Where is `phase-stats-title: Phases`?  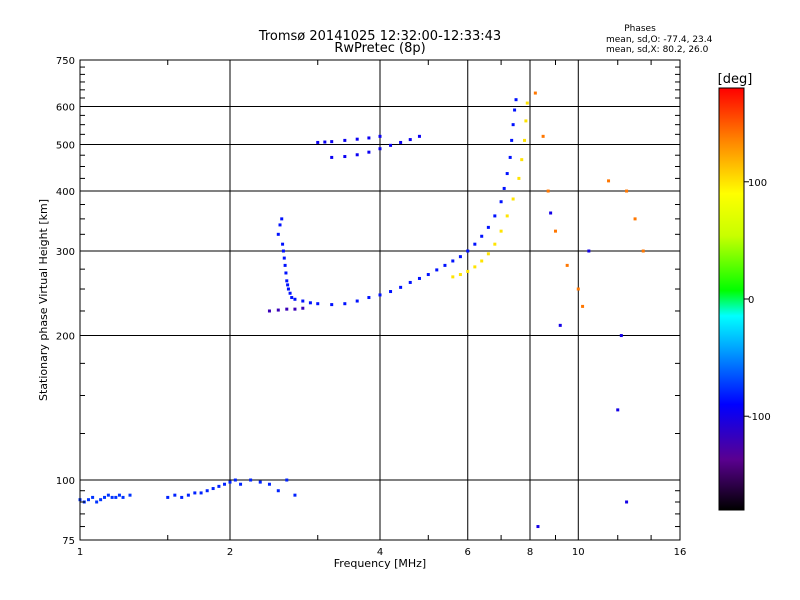
phase-stats-title: Phases is located at coordinates (640, 29).